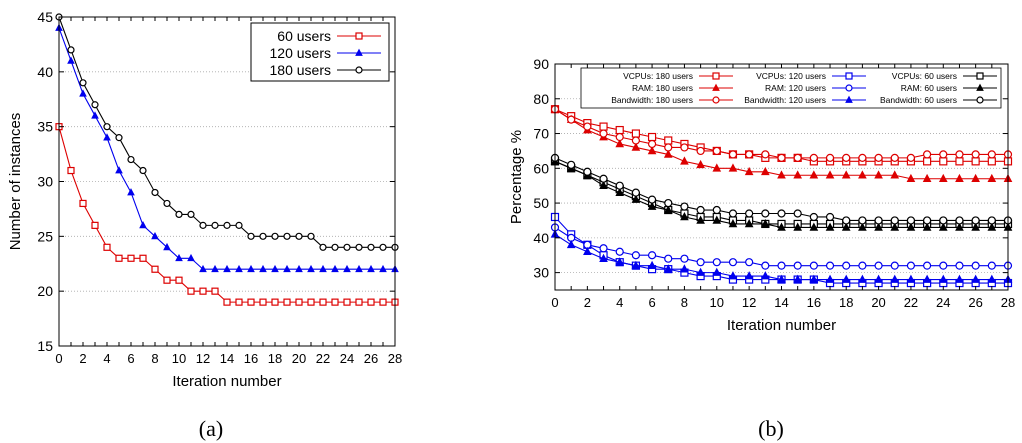 This screenshot has height=443, width=1022. Describe the element at coordinates (943, 302) in the screenshot. I see `tick-label-x: 24` at that location.